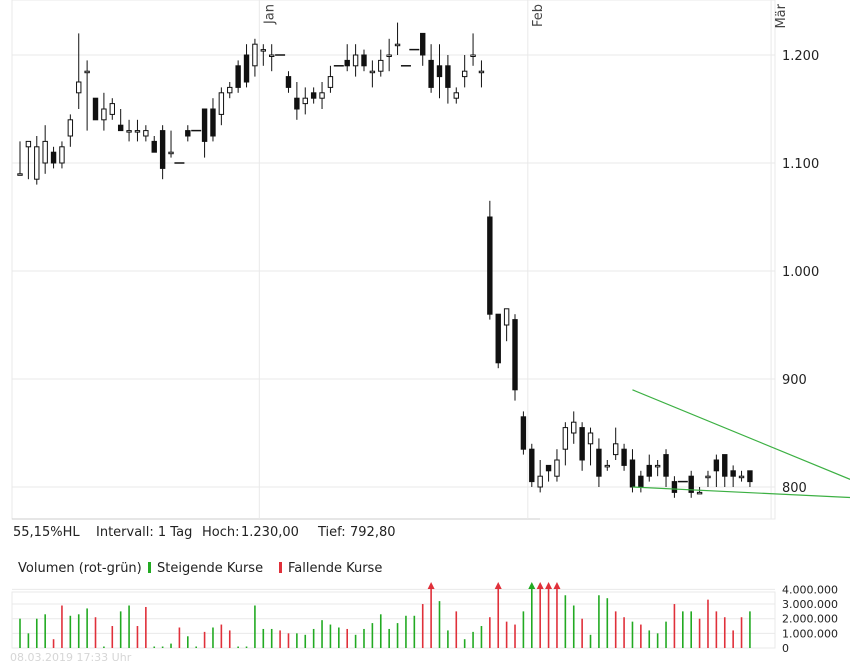  Describe the element at coordinates (741, 434) in the screenshot. I see `trend-line-resistance` at that location.